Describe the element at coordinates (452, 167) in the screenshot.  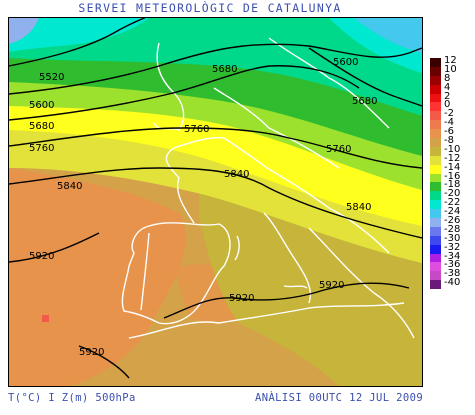
I see `legend-label: -14` at that location.